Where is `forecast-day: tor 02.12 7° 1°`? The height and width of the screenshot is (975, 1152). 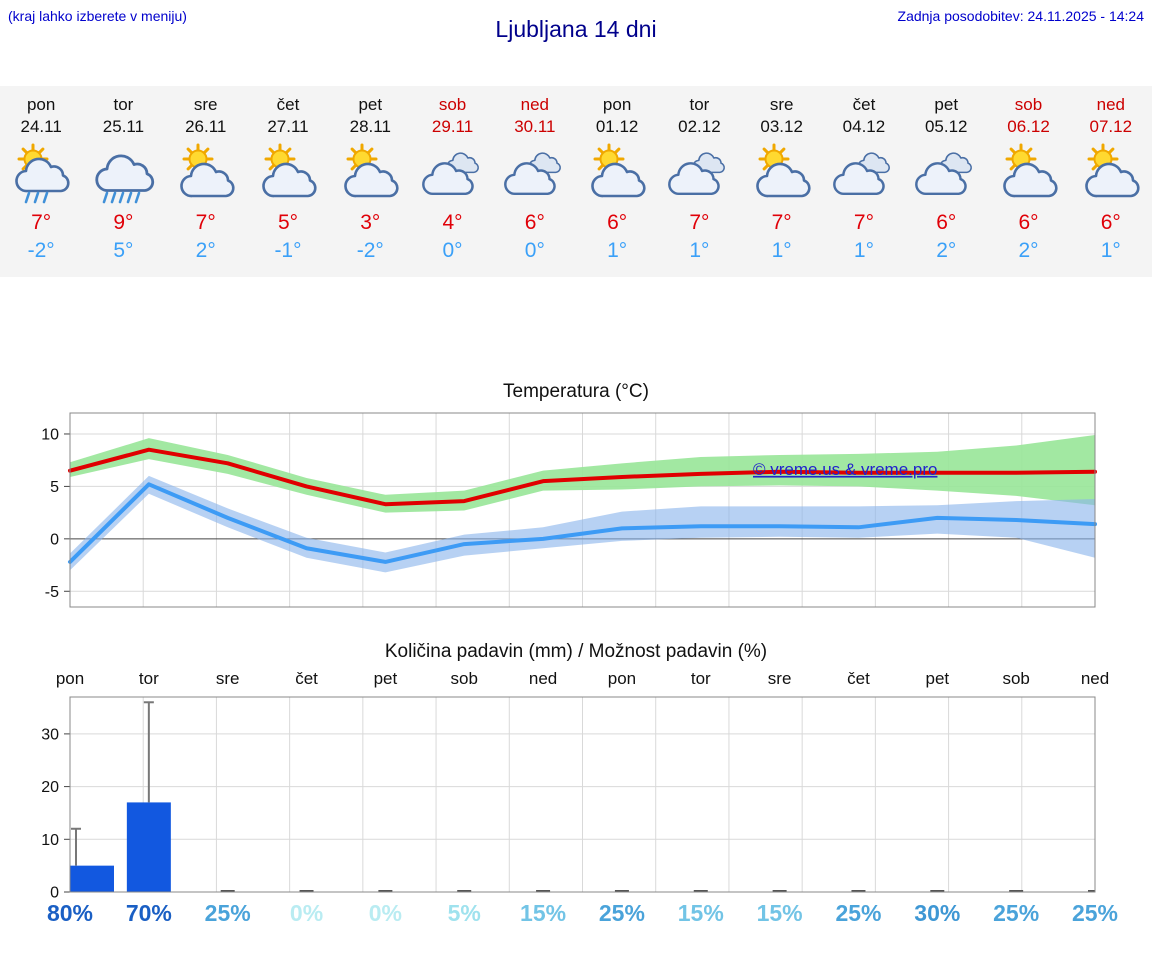 forecast-day: tor 02.12 7° 1° is located at coordinates (699, 179).